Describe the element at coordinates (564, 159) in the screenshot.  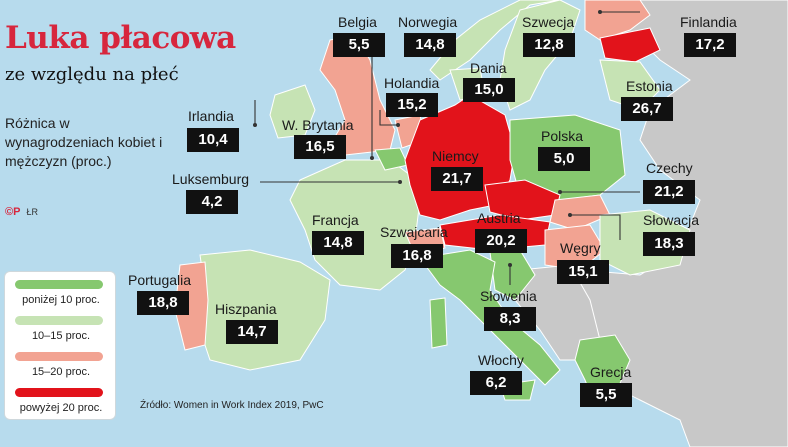
I see `value-polska: 5,0` at that location.